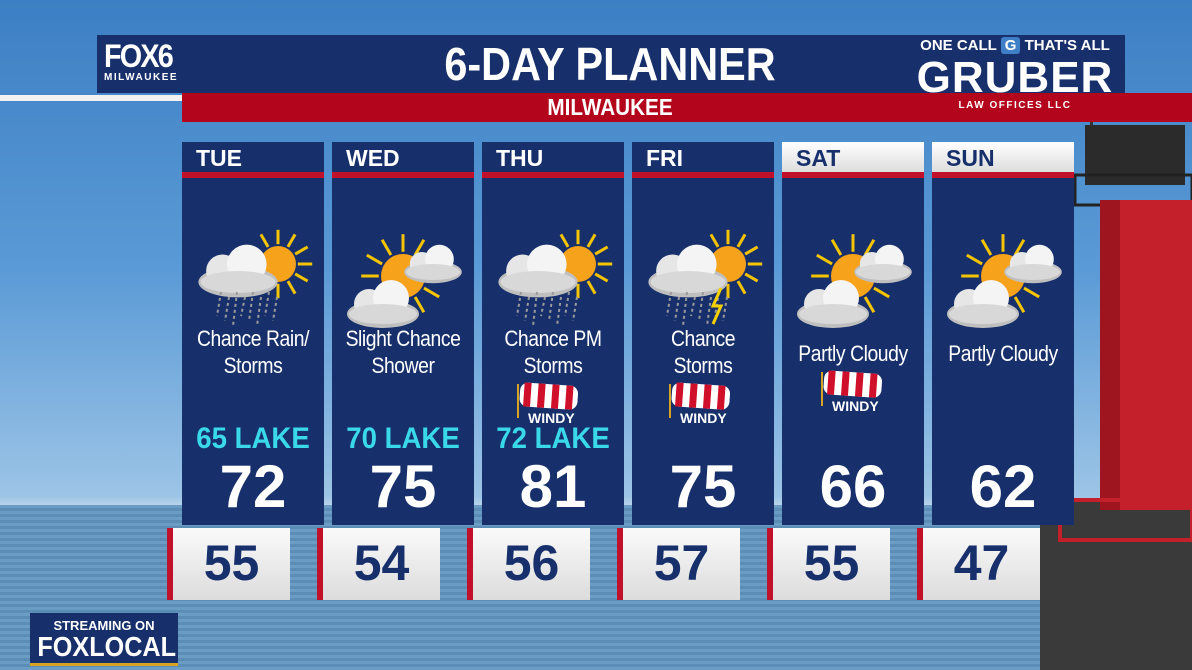 The image size is (1192, 670). I want to click on lighthouse, so click(1116, 385).